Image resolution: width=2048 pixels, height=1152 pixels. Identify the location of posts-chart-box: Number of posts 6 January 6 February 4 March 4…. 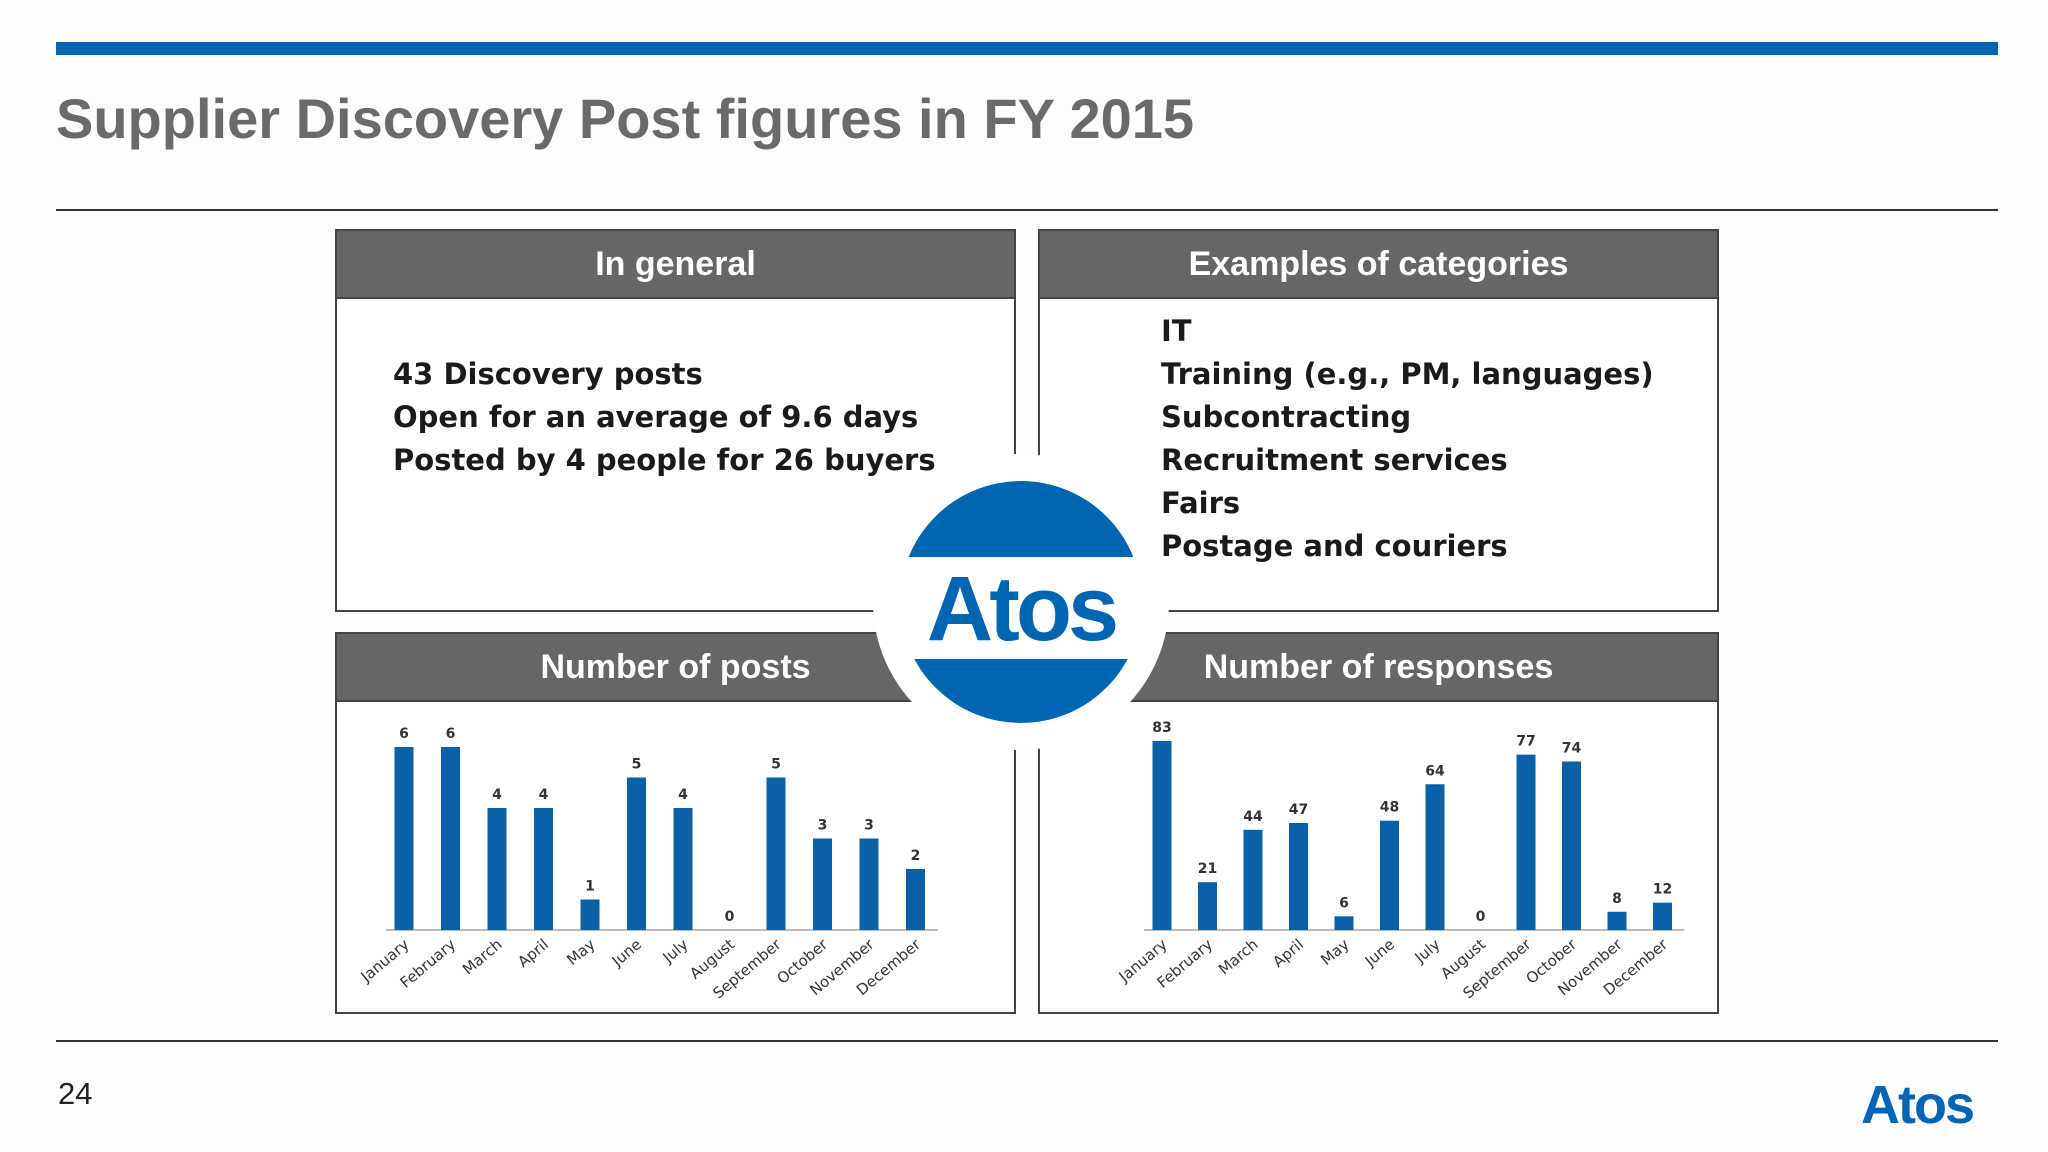
(675, 823).